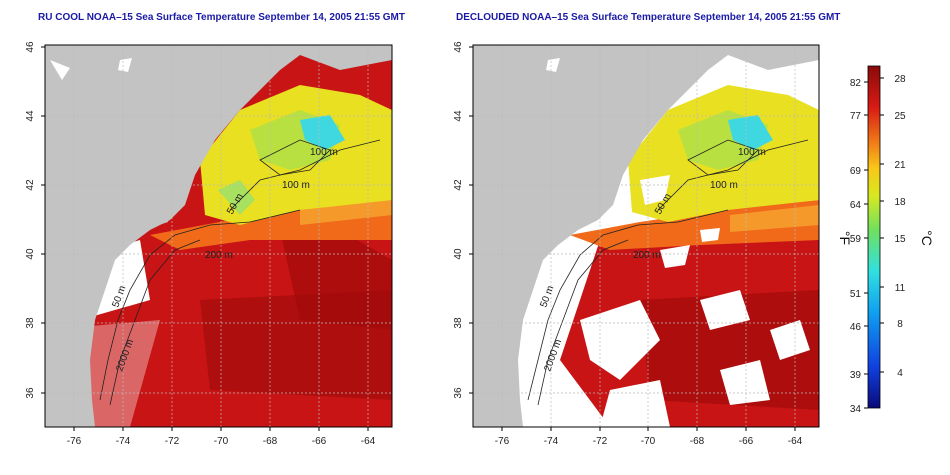 Image resolution: width=950 pixels, height=475 pixels. What do you see at coordinates (900, 373) in the screenshot?
I see `celsius-tick: 4` at bounding box center [900, 373].